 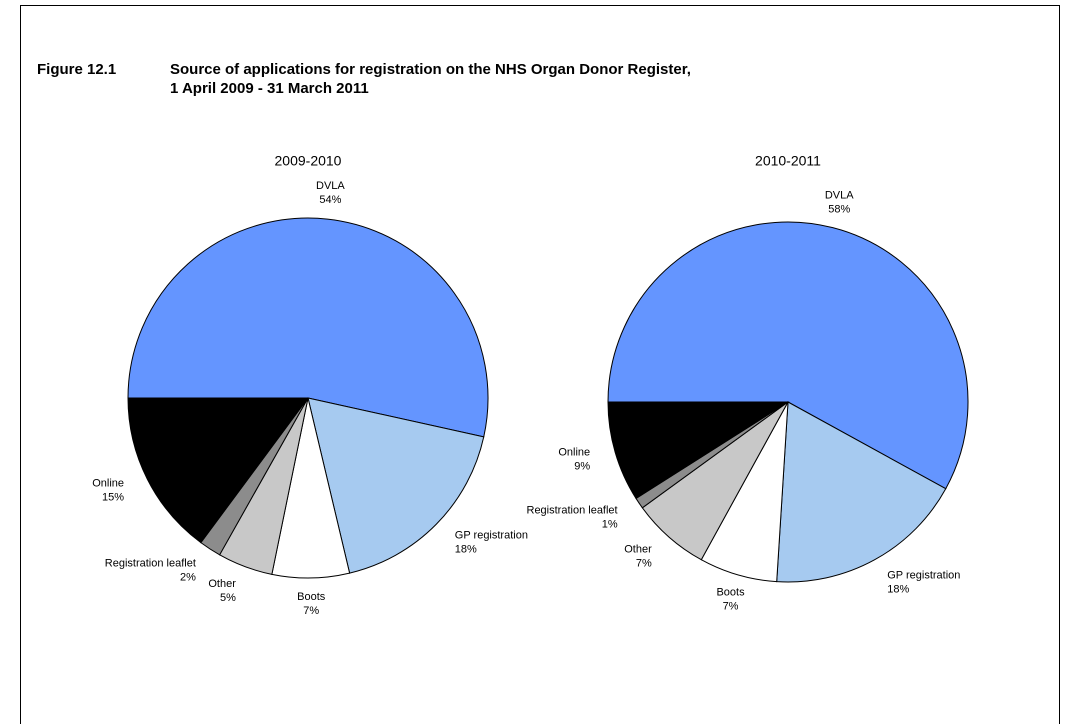 What do you see at coordinates (330, 200) in the screenshot?
I see `slice-value-label: 54%` at bounding box center [330, 200].